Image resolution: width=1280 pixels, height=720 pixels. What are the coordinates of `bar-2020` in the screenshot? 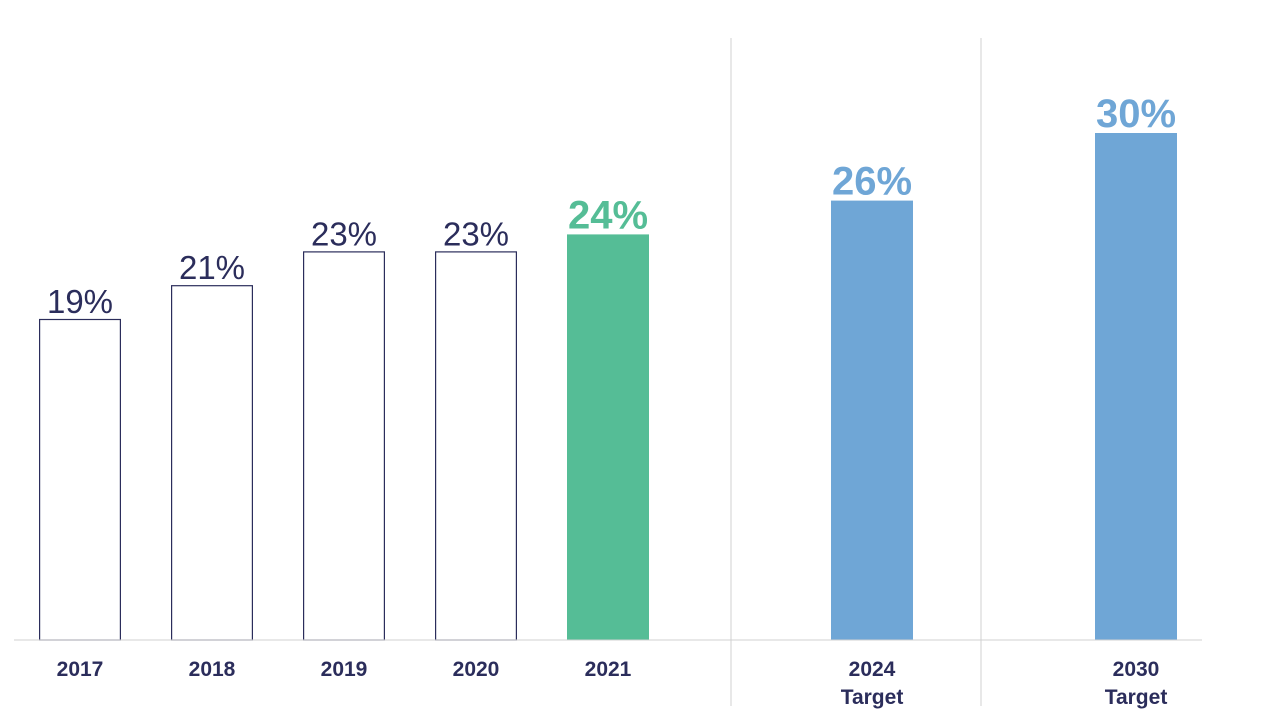 It's located at (476, 446).